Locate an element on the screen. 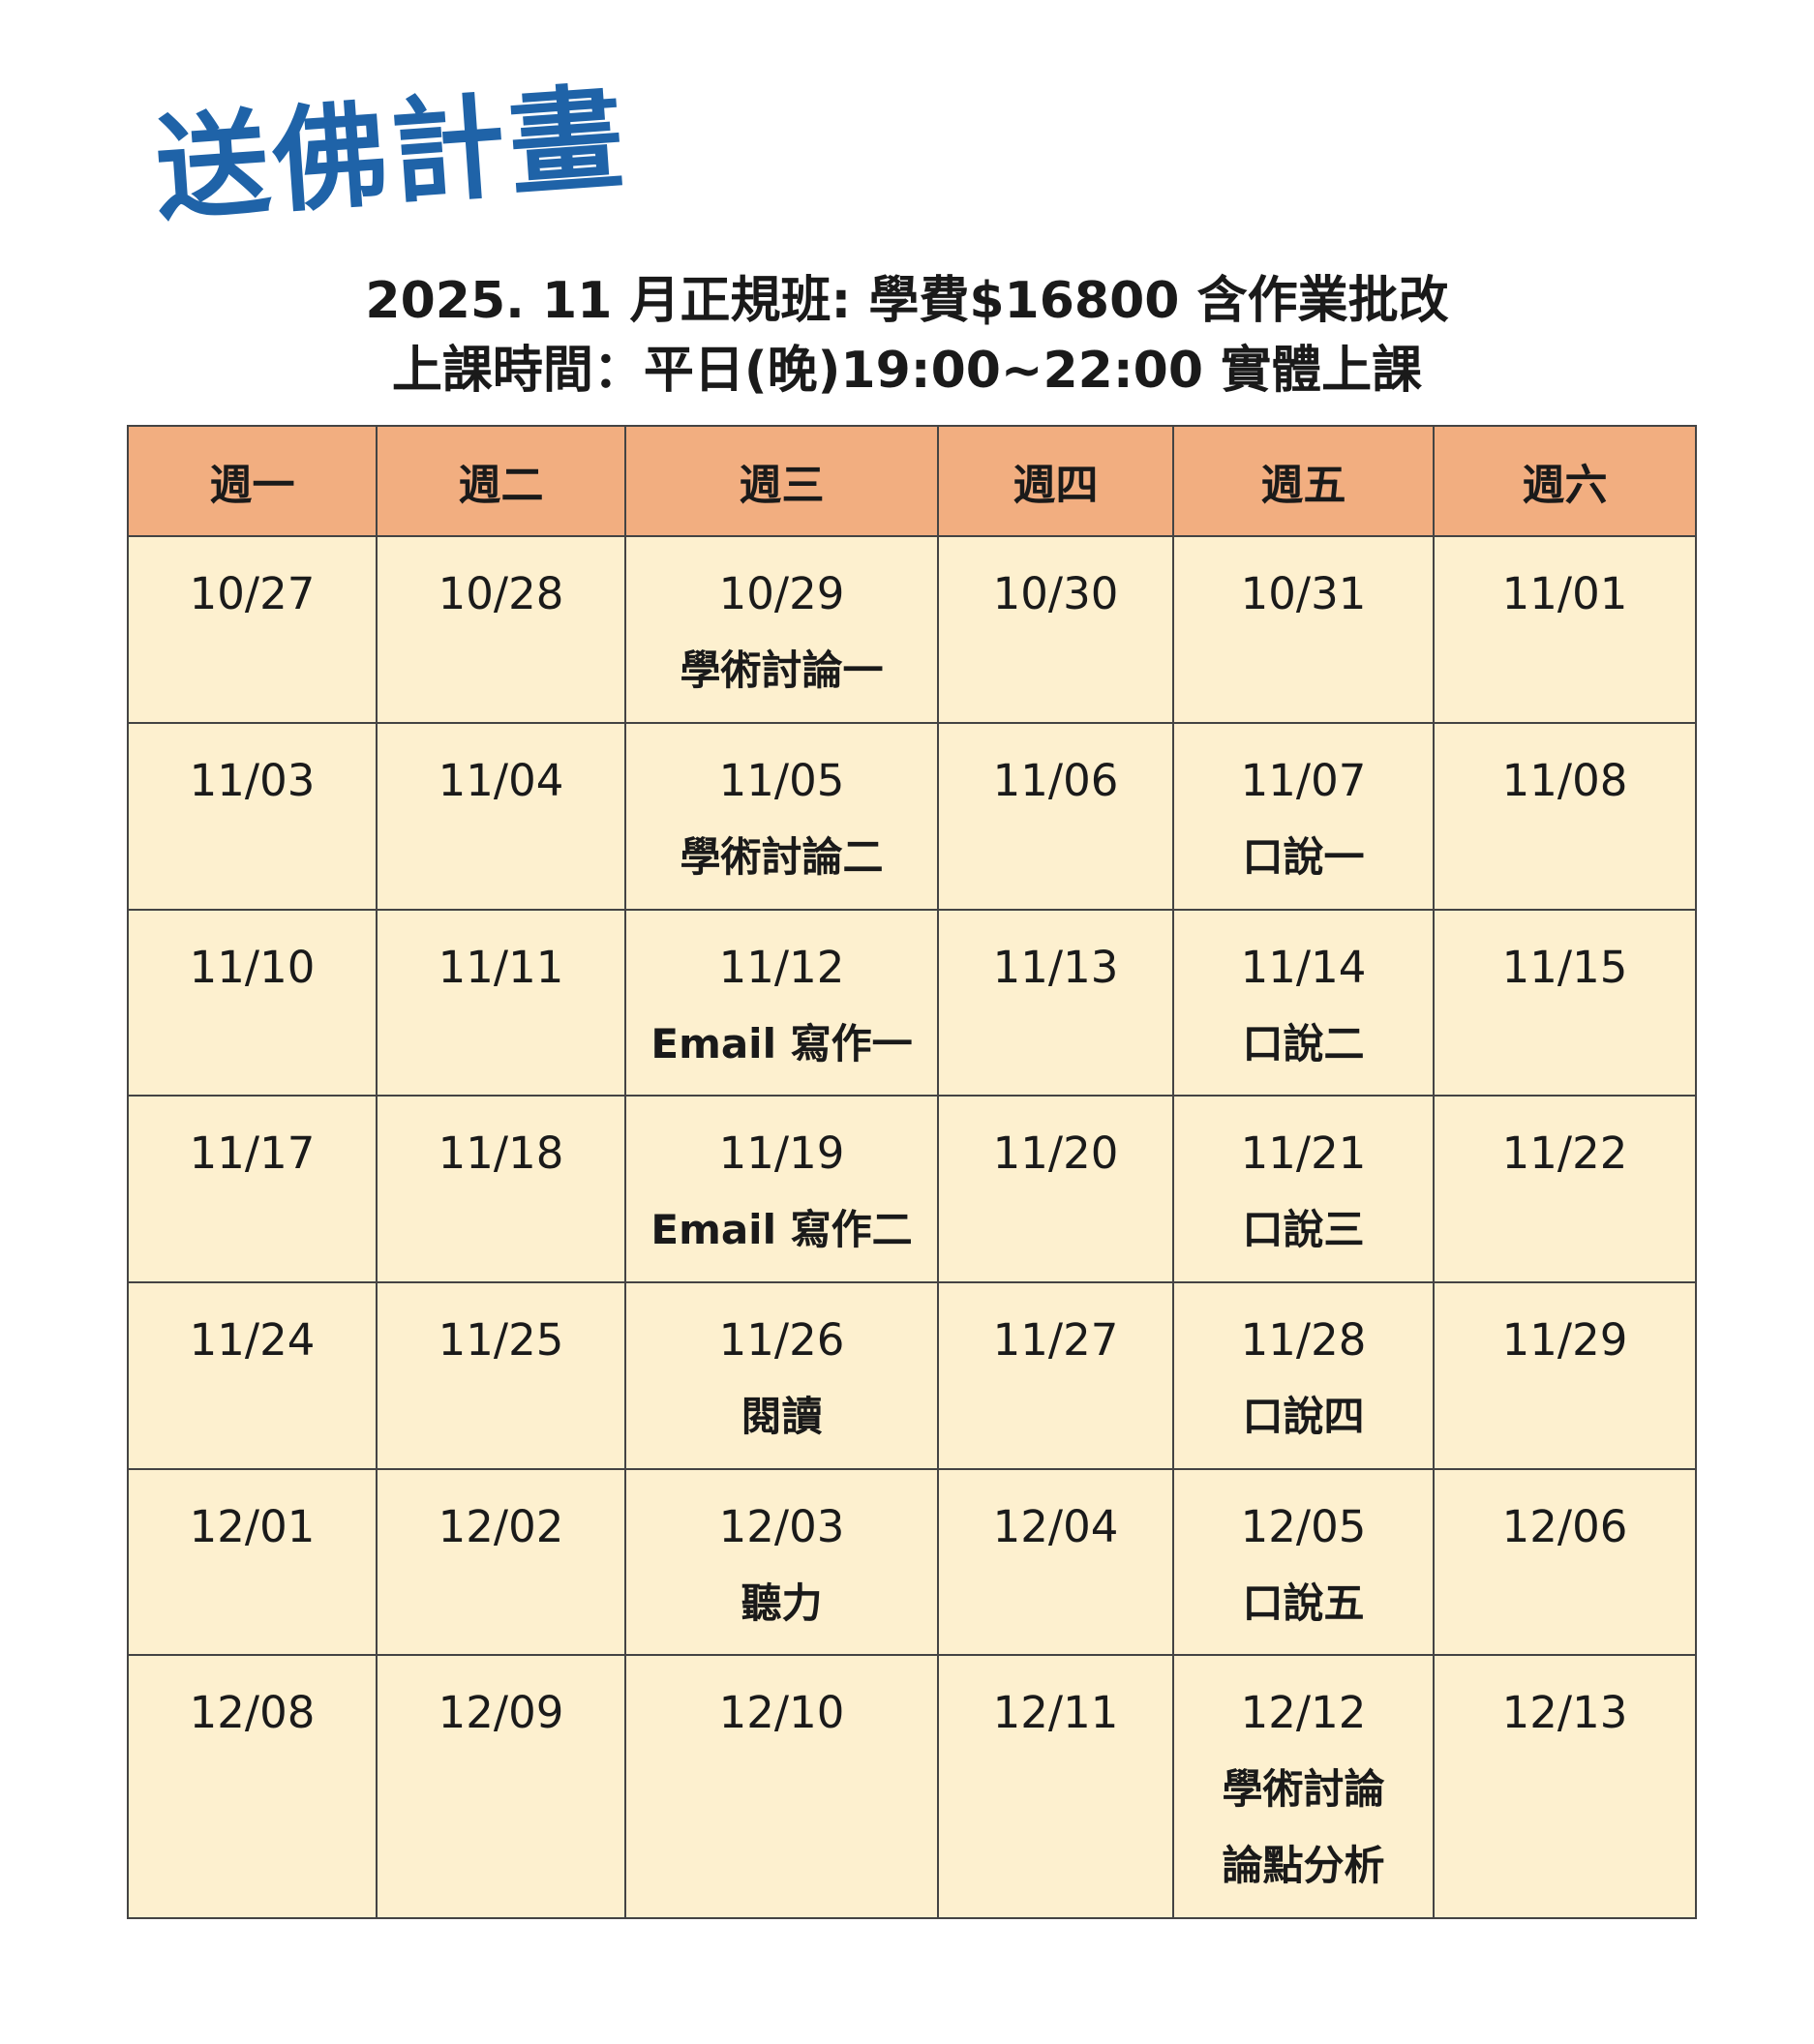 The image size is (1814, 2044). logo: 送佛計畫 is located at coordinates (391, 154).